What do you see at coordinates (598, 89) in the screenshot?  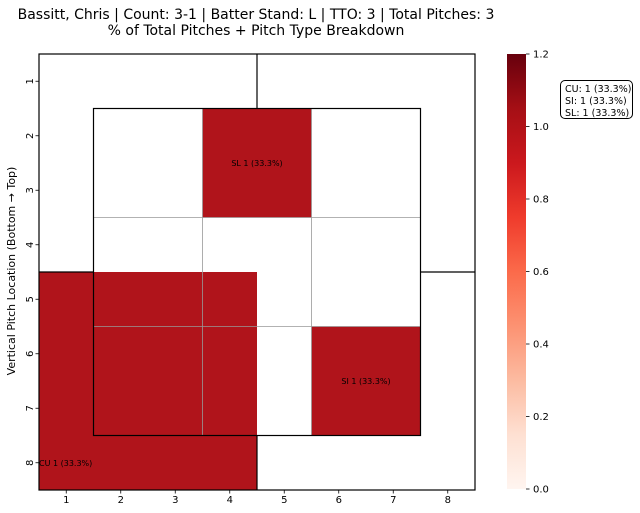 I see `legend-line-cu: CU: 1 (33.3%)` at bounding box center [598, 89].